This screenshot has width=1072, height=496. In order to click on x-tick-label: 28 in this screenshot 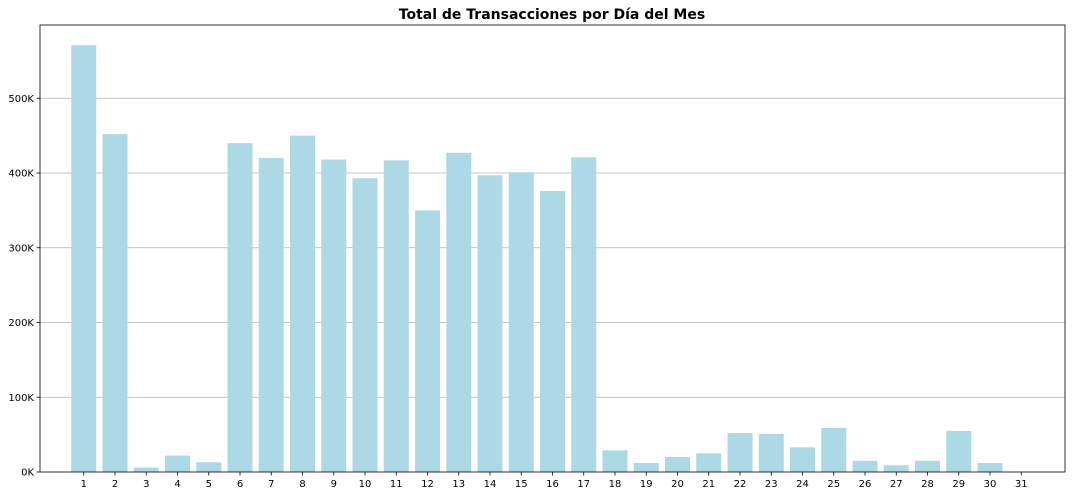, I will do `click(927, 484)`.